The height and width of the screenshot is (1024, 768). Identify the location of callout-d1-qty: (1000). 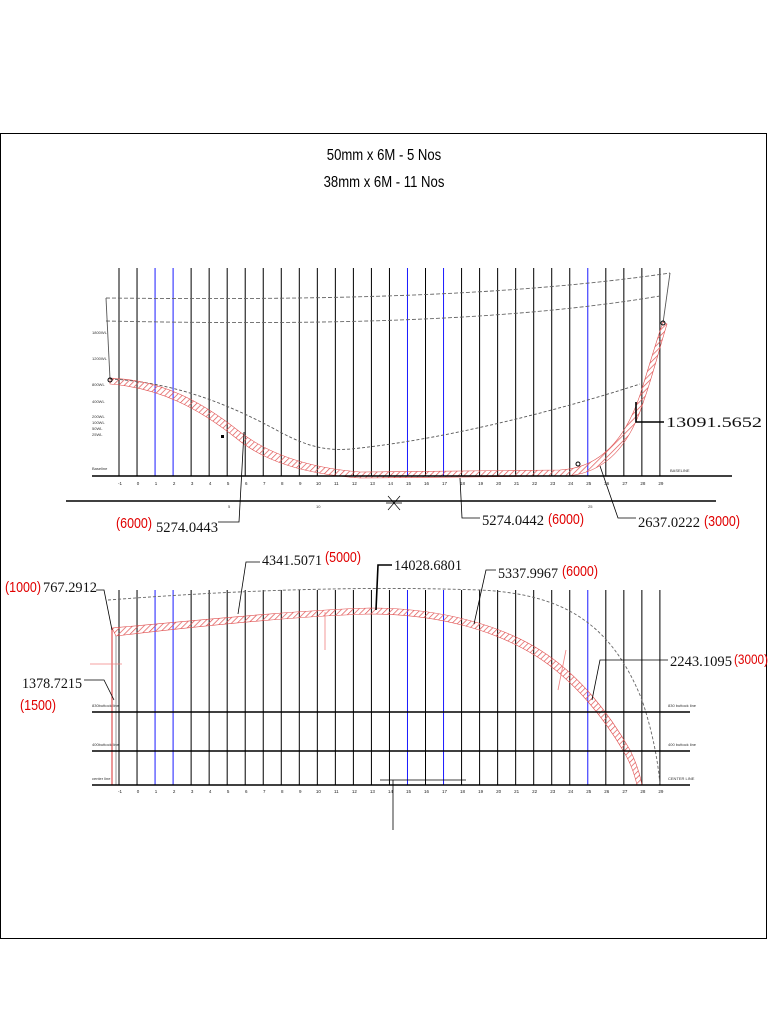
(23, 587).